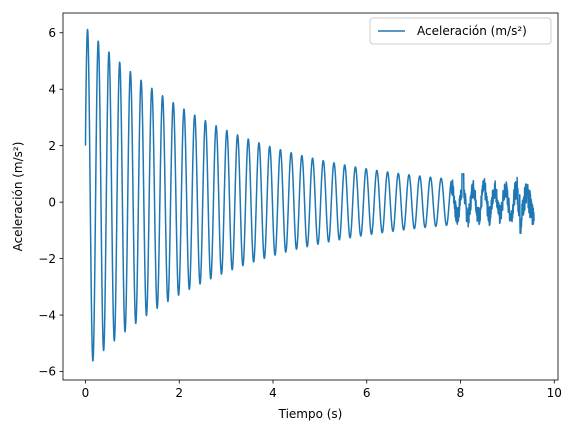 Image resolution: width=570 pixels, height=432 pixels. I want to click on y-tick-label: 0, so click(52, 202).